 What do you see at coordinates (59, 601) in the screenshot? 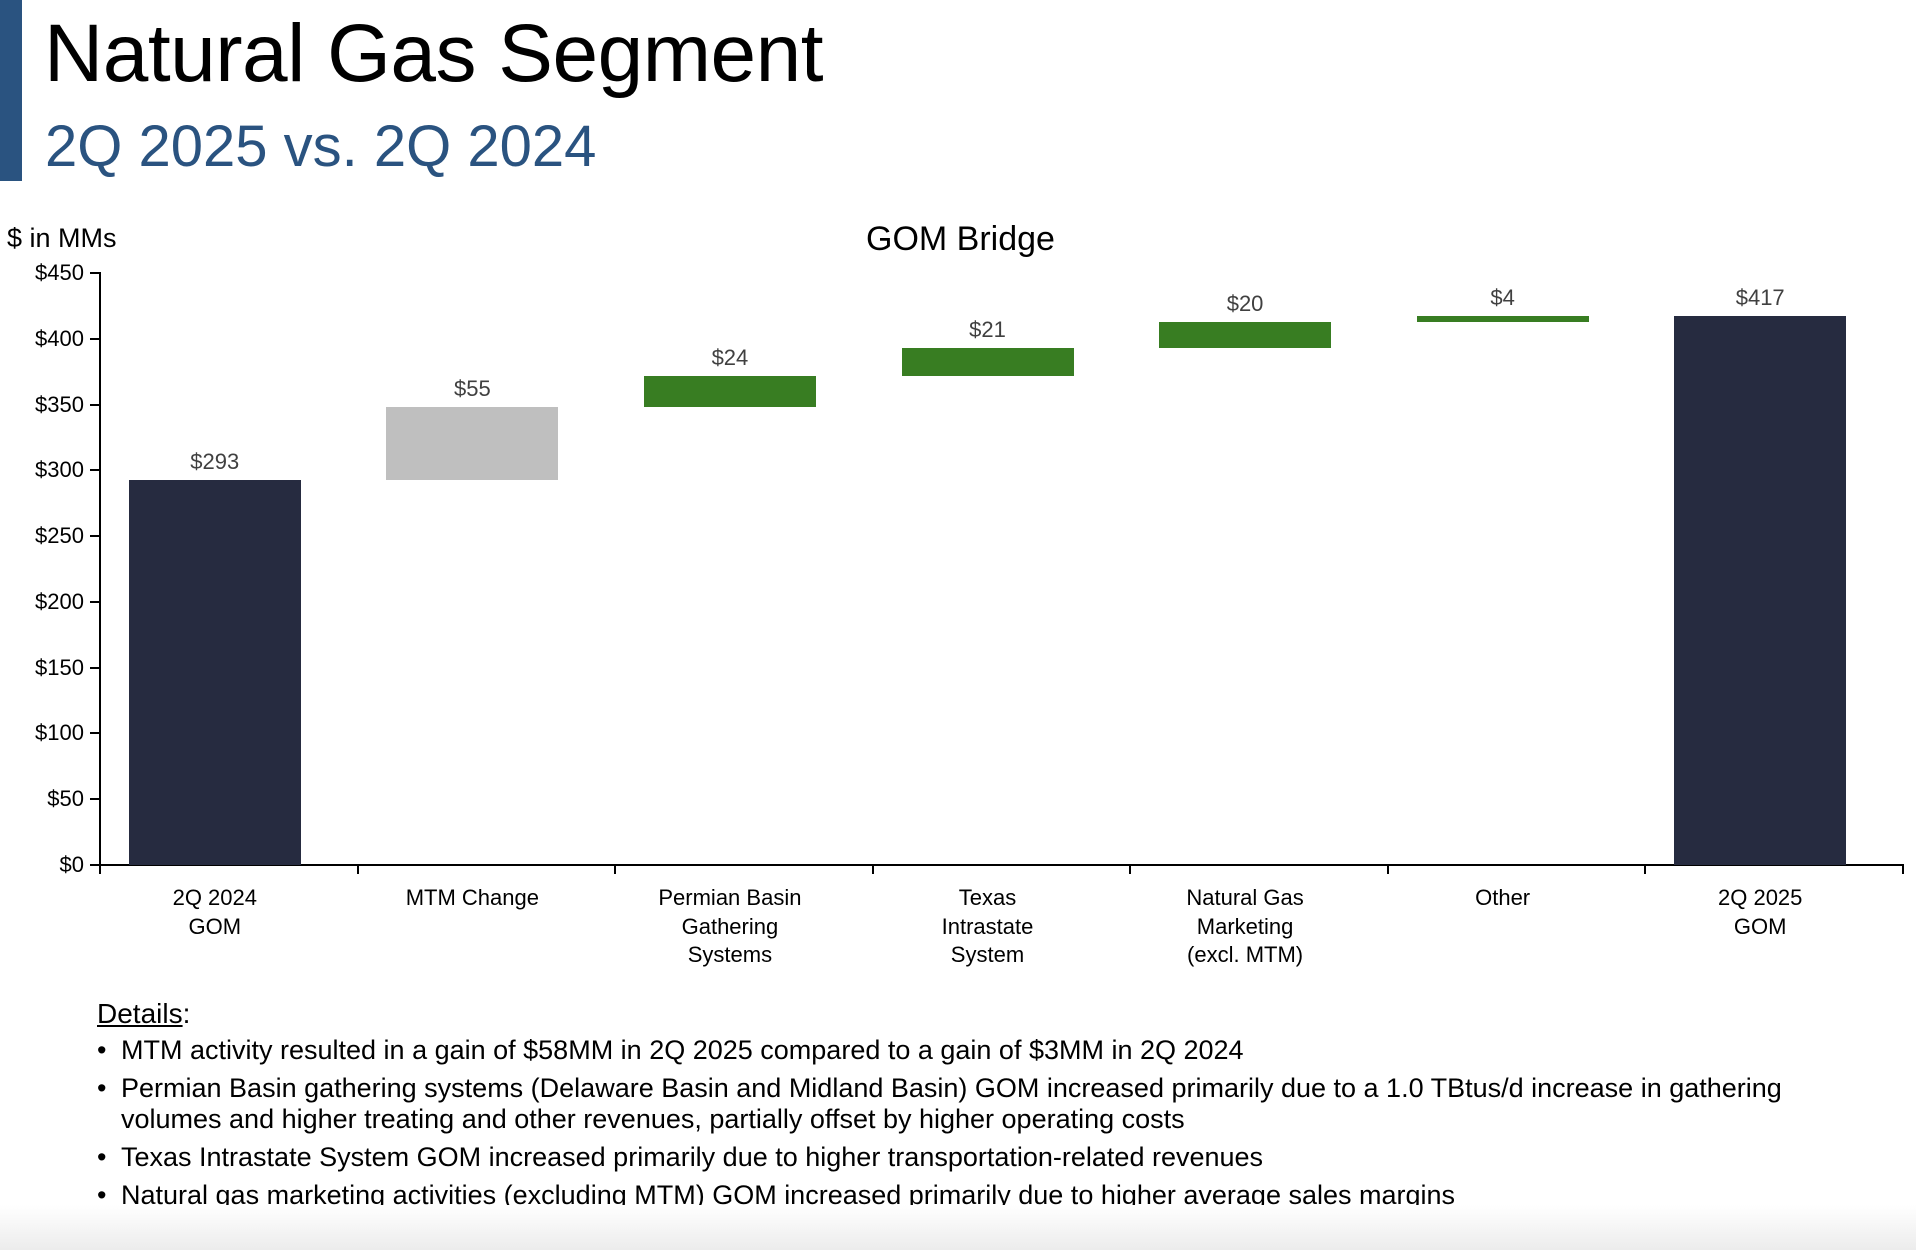
I see `y-tick-label: $200` at bounding box center [59, 601].